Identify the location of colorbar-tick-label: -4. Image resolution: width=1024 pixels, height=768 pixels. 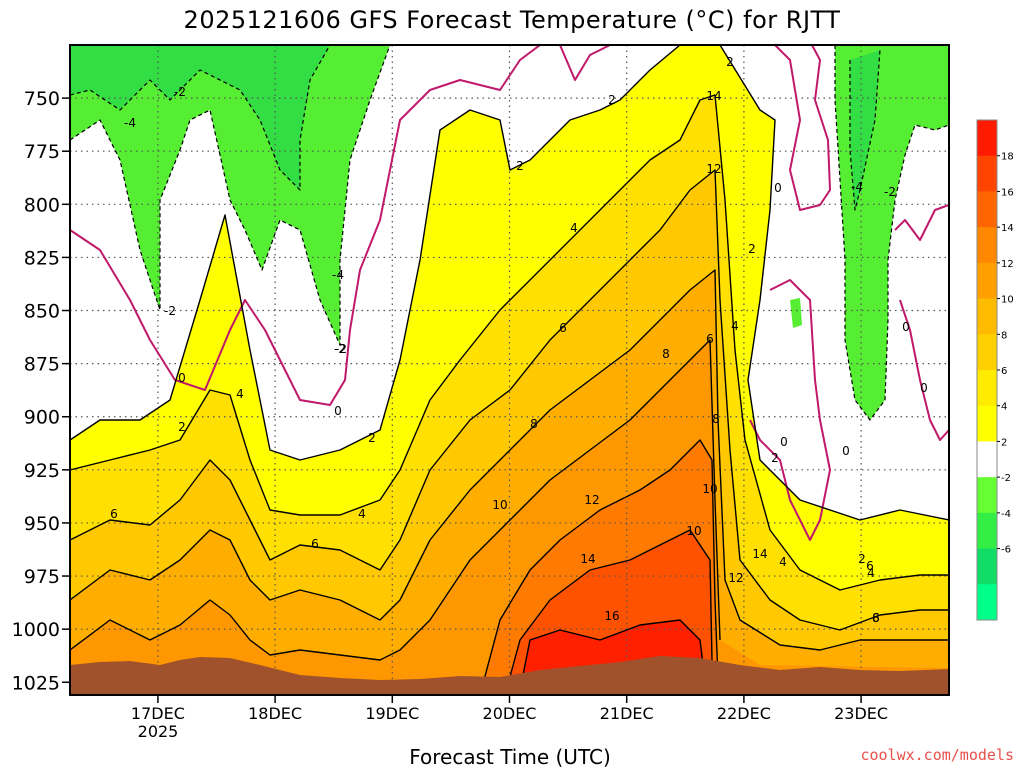
(1006, 514).